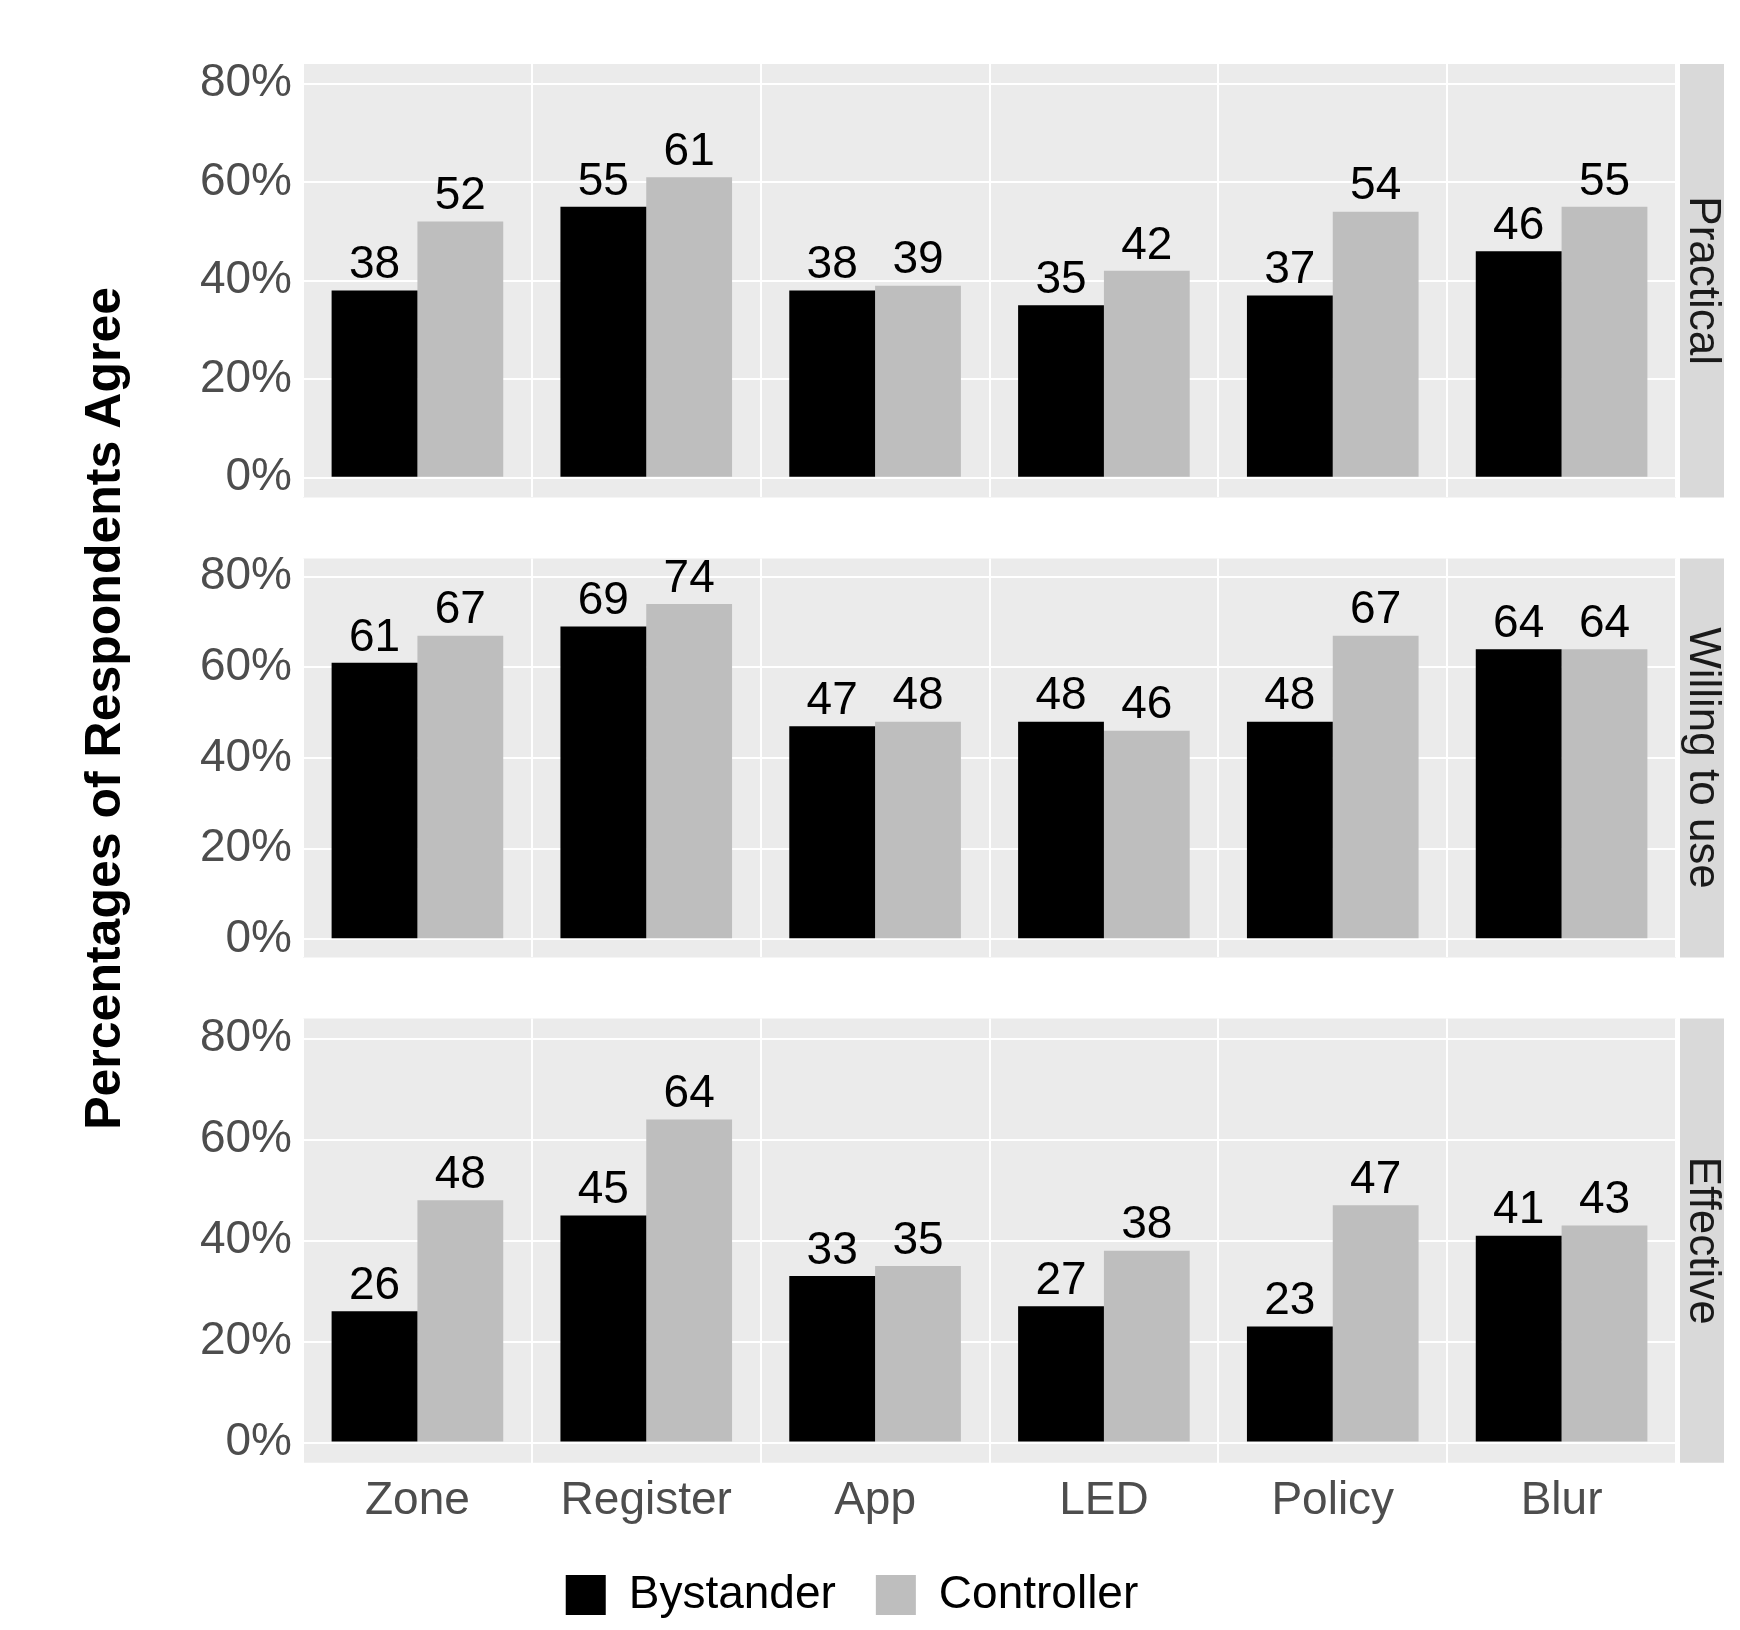 Image resolution: width=1740 pixels, height=1630 pixels. I want to click on legend-label: Bystander, so click(732, 1591).